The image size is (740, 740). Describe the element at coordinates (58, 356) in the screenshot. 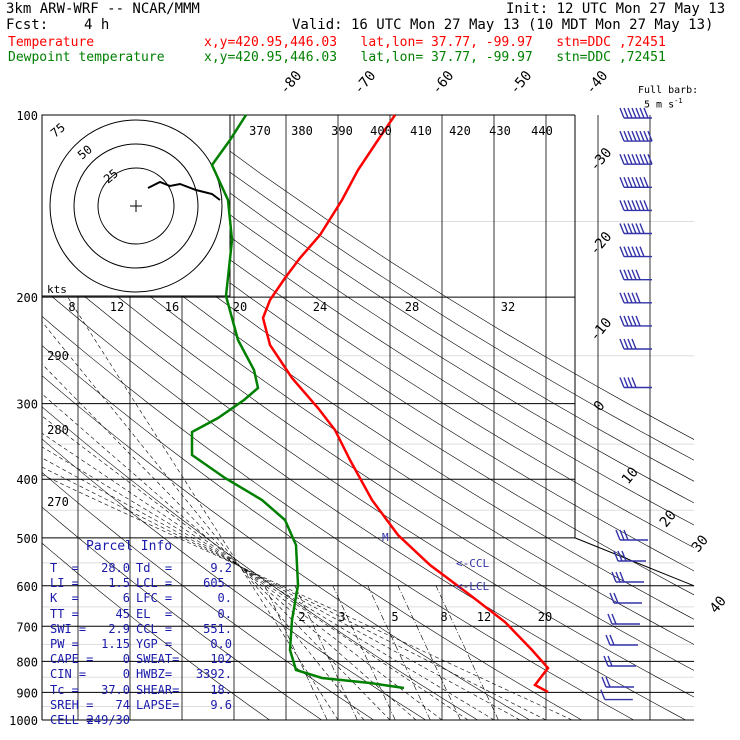

I see `theta-label: 290` at that location.